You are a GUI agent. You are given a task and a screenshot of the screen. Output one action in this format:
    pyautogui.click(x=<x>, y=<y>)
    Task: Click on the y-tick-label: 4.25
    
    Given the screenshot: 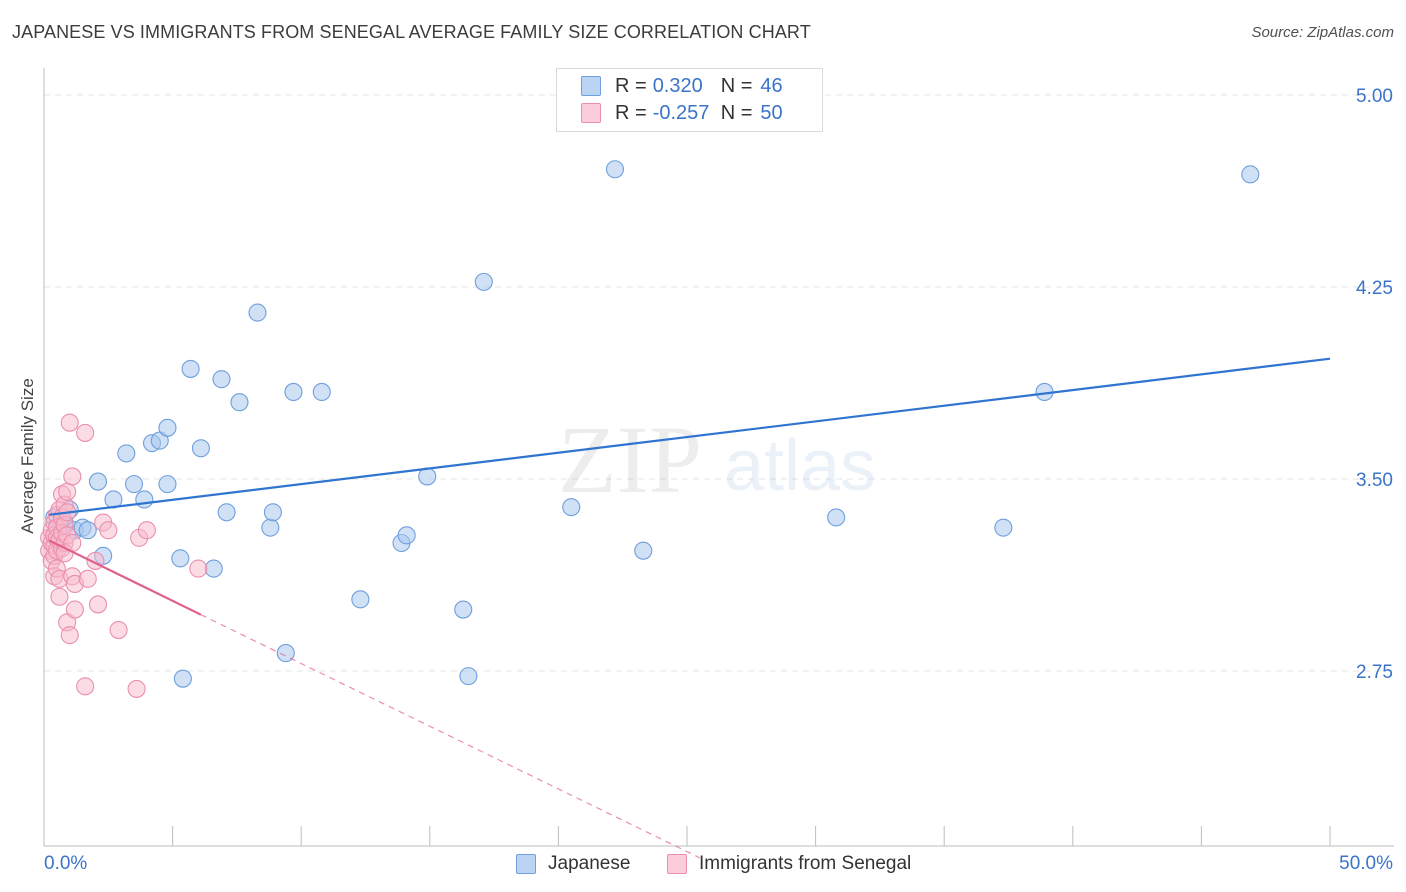 What is the action you would take?
    pyautogui.click(x=1374, y=288)
    